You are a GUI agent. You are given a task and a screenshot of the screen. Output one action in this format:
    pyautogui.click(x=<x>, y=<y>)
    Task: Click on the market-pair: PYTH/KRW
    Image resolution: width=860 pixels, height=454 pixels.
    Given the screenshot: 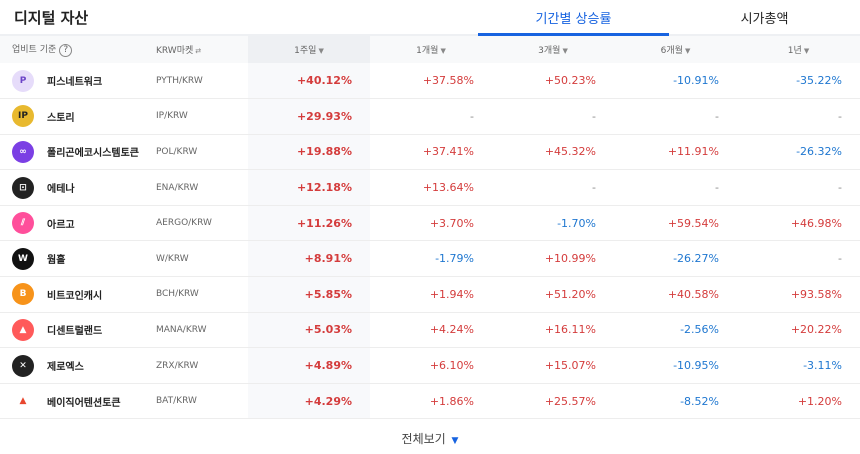 What is the action you would take?
    pyautogui.click(x=179, y=80)
    